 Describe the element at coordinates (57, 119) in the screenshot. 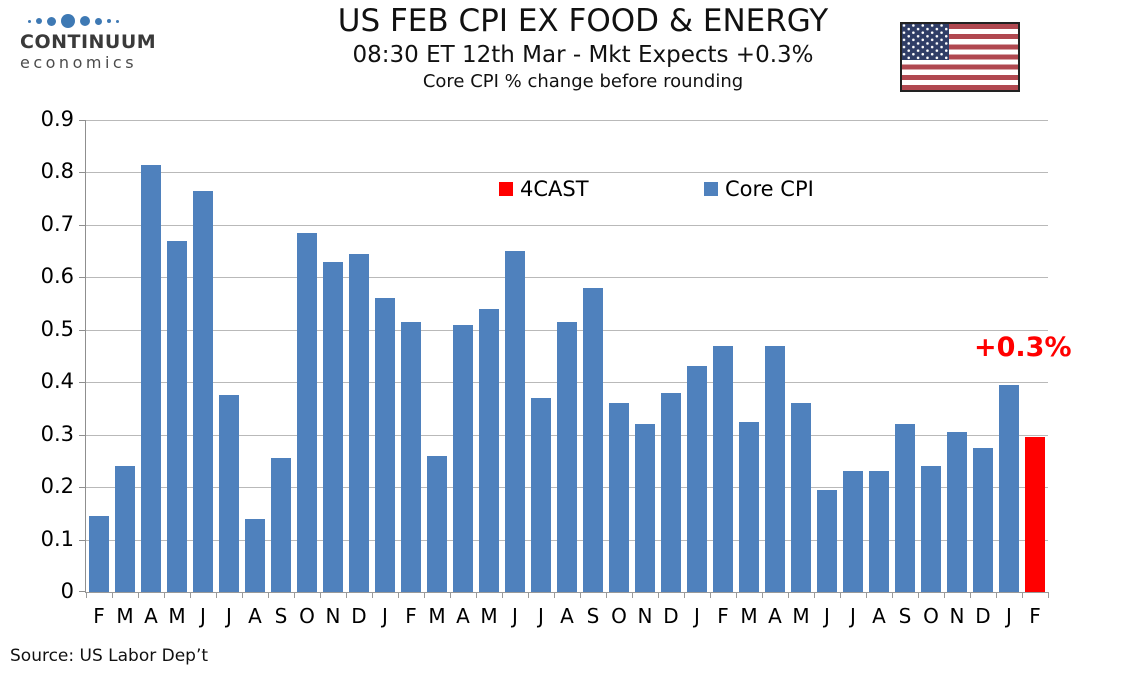

I see `y-axis-label: 0.9` at that location.